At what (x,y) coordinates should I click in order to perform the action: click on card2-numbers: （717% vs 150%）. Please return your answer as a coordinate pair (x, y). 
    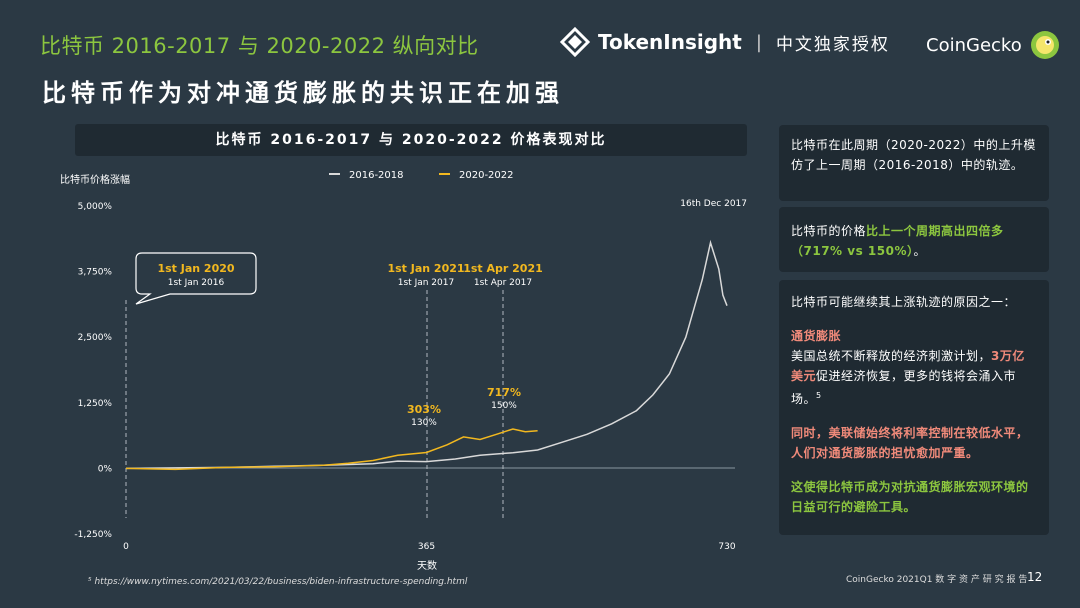
    Looking at the image, I should click on (852, 251).